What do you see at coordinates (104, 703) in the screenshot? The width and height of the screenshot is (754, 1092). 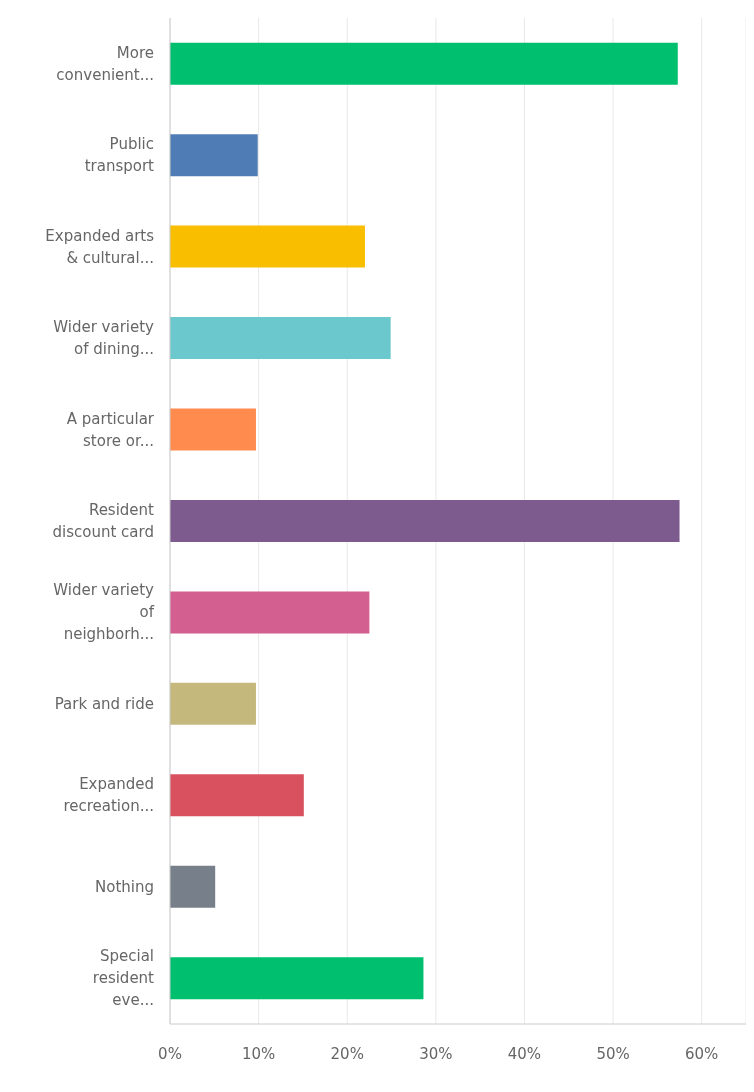 I see `y-tick-label: Park and ride` at bounding box center [104, 703].